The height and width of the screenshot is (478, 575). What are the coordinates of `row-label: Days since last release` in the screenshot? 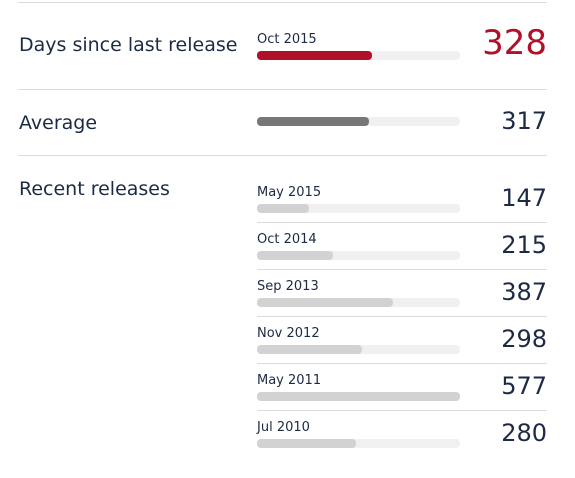 It's located at (128, 45).